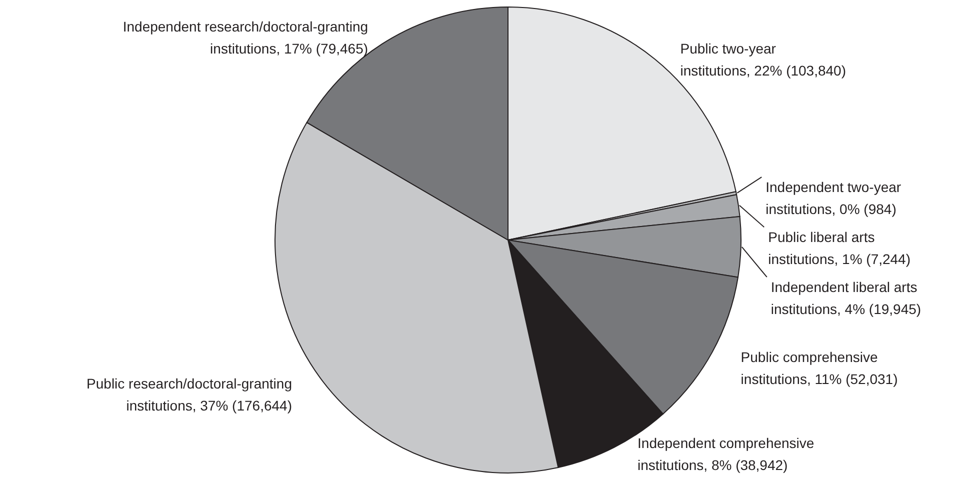 The width and height of the screenshot is (959, 480). I want to click on slice-label: Independent research/doctoral-granting institutions, 17% (79,465), so click(245, 37).